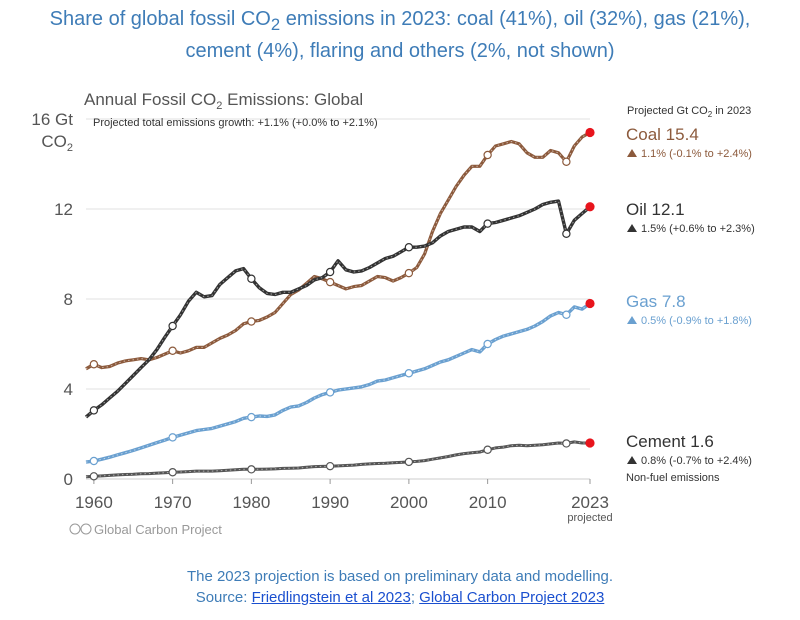 The height and width of the screenshot is (620, 800). Describe the element at coordinates (331, 597) in the screenshot. I see `source-link-friedlingstein: Friedlingstein et al 2023` at that location.